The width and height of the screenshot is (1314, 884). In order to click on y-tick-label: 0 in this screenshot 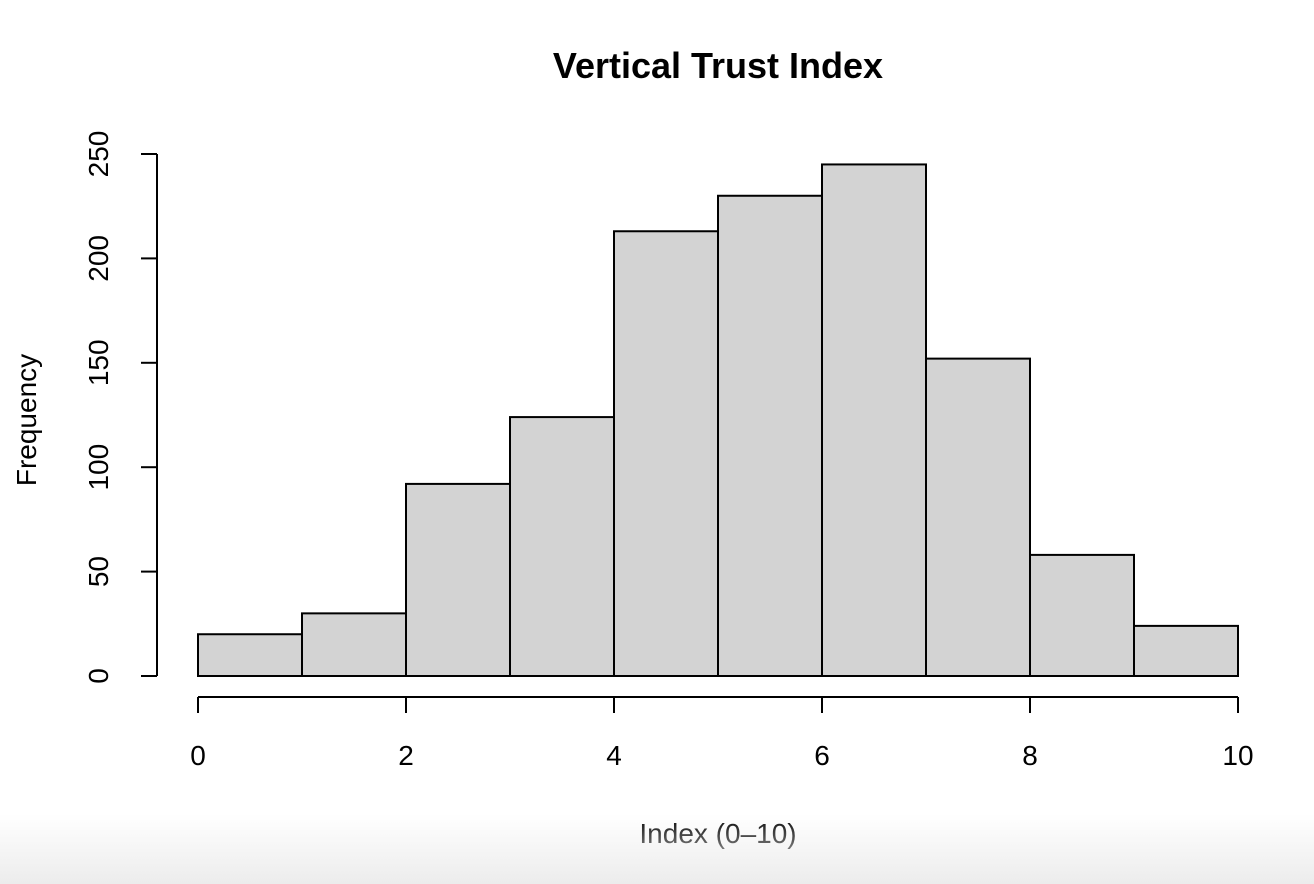, I will do `click(98, 676)`.